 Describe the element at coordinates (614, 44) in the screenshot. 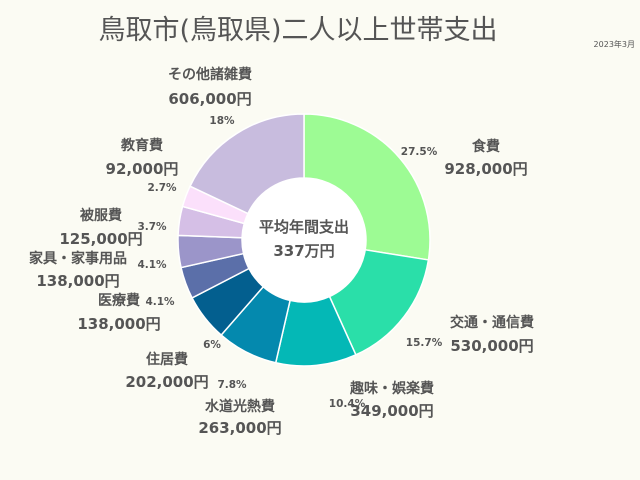

I see `date-note: 2023年3月` at that location.